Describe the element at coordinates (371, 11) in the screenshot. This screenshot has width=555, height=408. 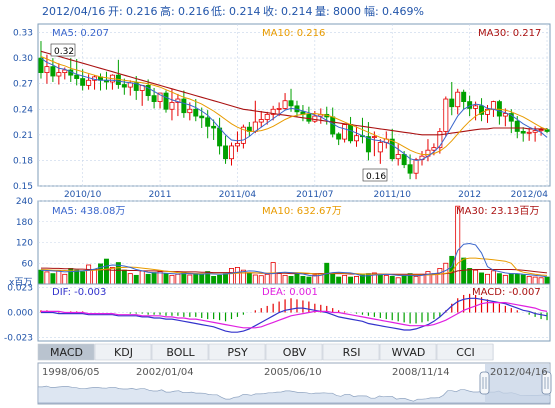
I see `header-change-label: 幅:` at that location.